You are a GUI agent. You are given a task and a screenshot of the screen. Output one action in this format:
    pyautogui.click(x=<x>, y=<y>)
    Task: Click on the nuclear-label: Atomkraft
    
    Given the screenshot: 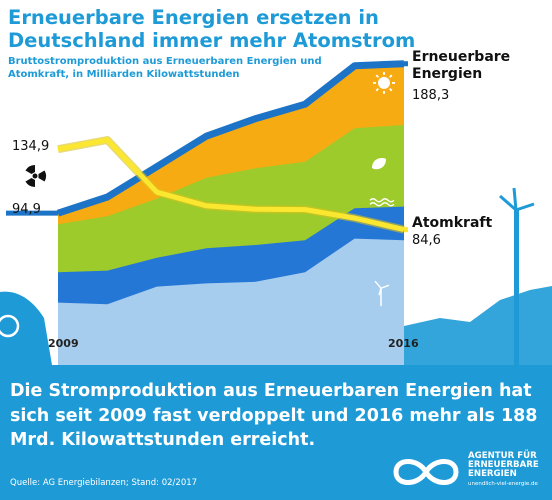 What is the action you would take?
    pyautogui.click(x=452, y=223)
    